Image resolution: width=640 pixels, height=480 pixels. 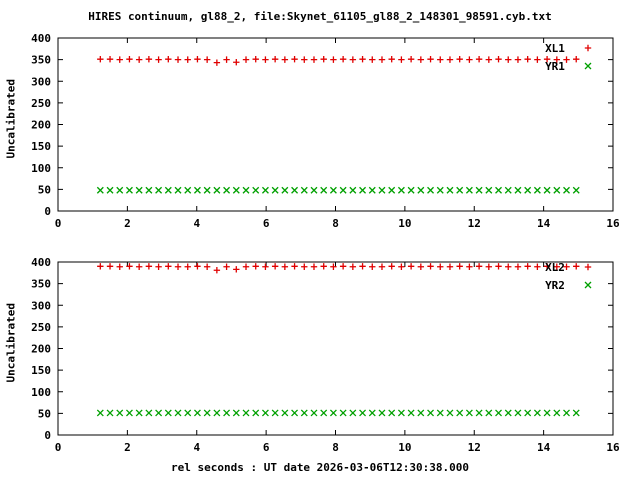 I want to click on legend-label-xl1: XL1, so click(x=555, y=48).